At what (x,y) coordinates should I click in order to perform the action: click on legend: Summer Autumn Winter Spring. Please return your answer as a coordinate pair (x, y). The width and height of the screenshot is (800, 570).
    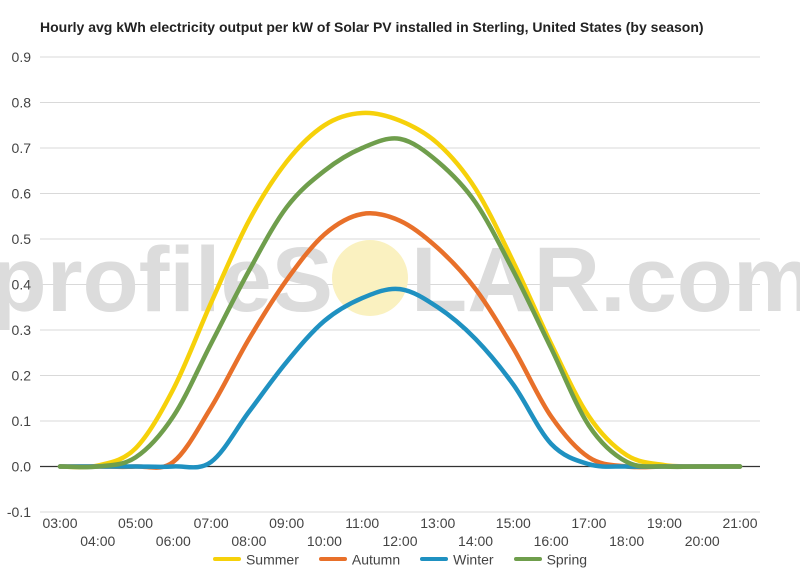
    Looking at the image, I should click on (400, 558).